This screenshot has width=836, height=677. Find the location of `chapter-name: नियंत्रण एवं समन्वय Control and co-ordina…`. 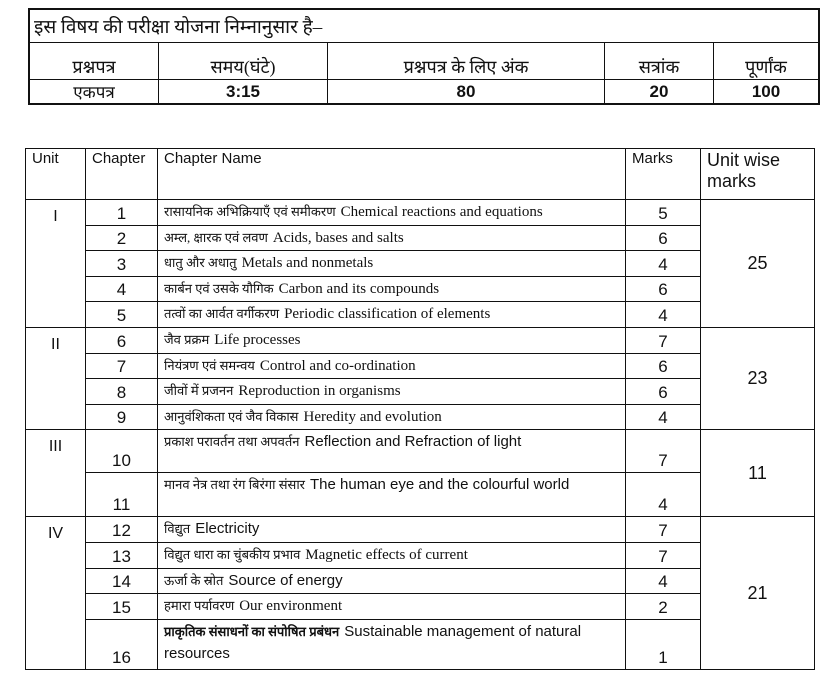

chapter-name: नियंत्रण एवं समन्वय Control and co-ordina… is located at coordinates (391, 366).